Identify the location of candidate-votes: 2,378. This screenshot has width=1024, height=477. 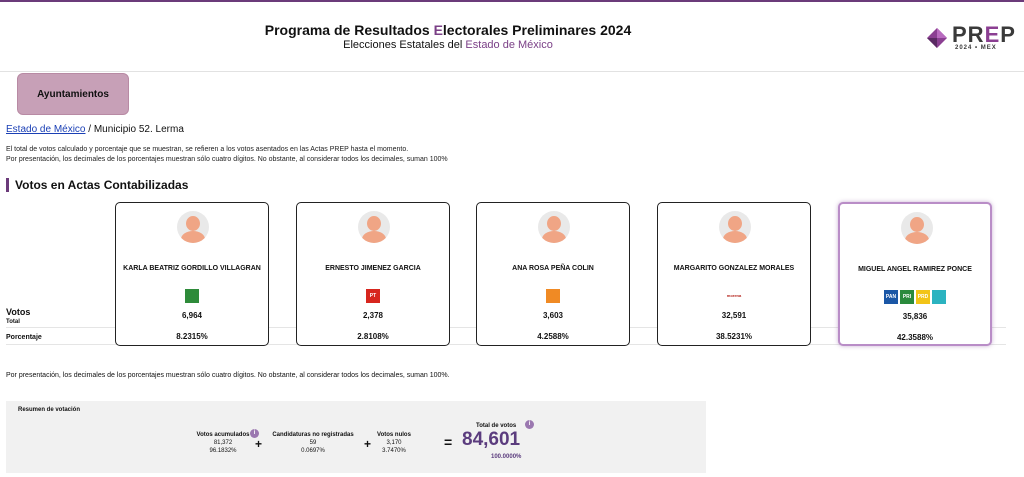
(373, 315).